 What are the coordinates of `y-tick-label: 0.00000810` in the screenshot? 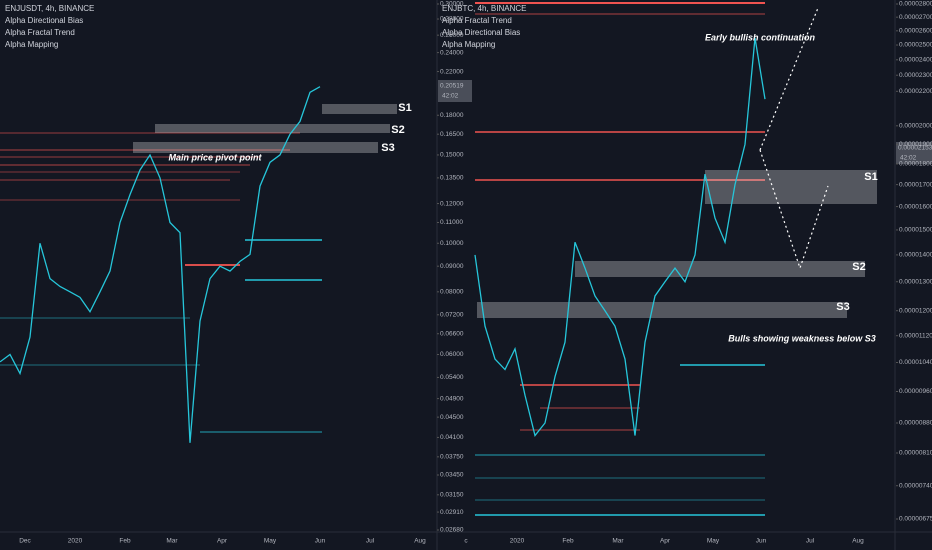 It's located at (915, 453).